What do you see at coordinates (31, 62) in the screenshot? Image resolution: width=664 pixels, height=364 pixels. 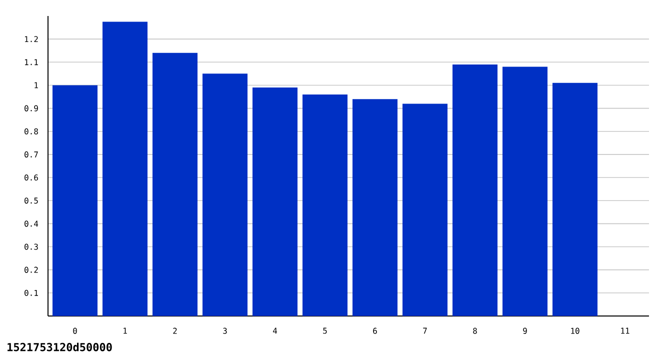 I see `y-tick-label: 1.1` at bounding box center [31, 62].